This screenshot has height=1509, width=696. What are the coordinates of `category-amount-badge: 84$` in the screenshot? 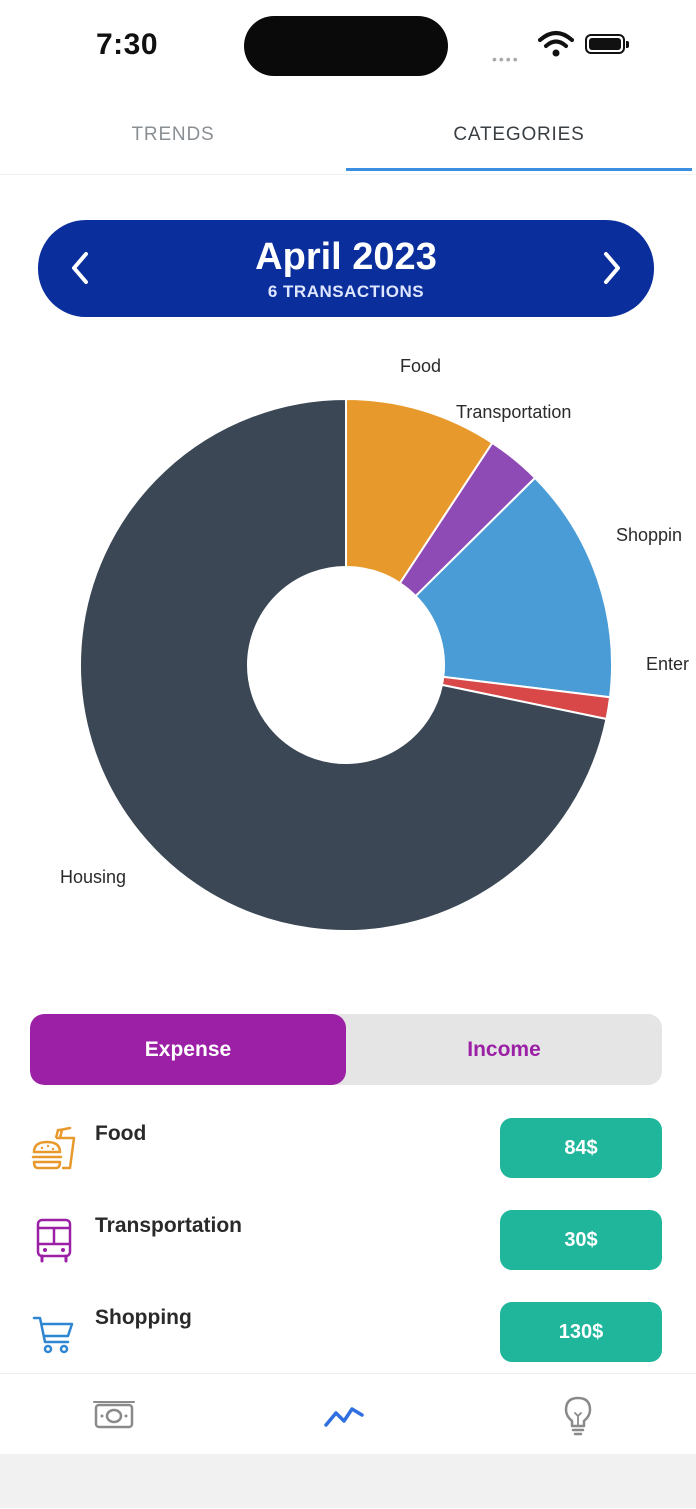 It's located at (581, 1148).